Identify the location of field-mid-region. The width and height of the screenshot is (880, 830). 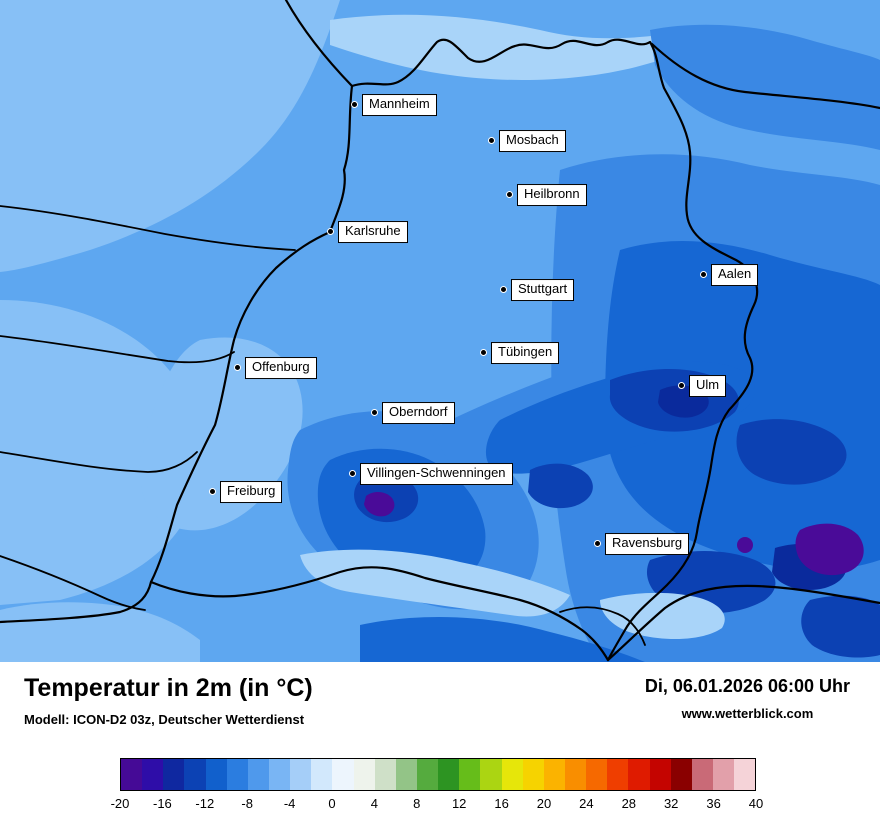
(765, 87).